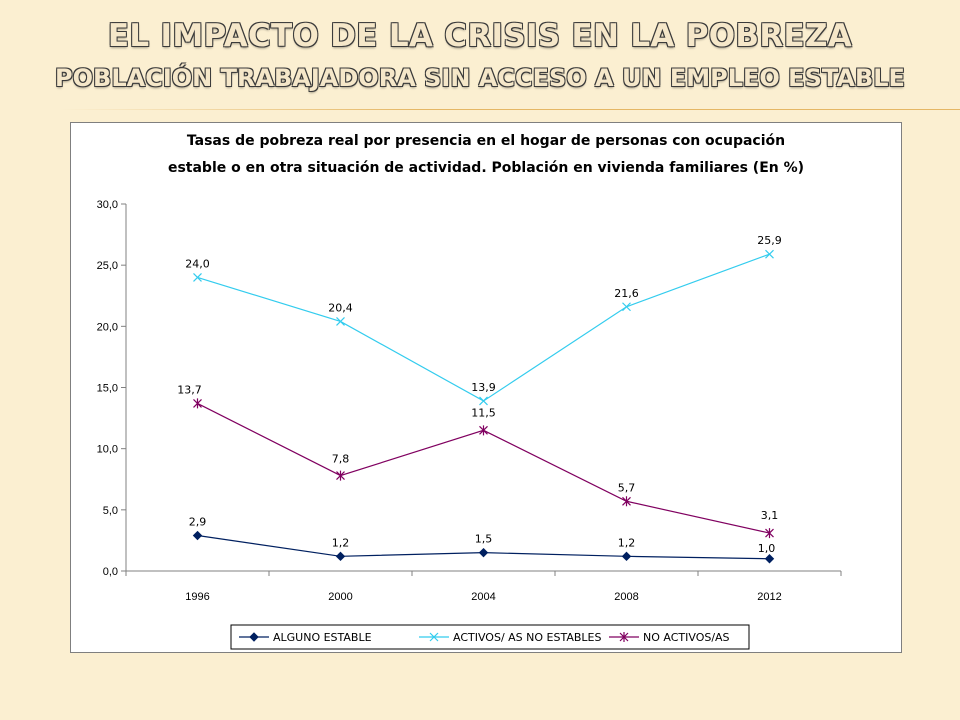 Image resolution: width=960 pixels, height=720 pixels. Describe the element at coordinates (483, 597) in the screenshot. I see `x-tick-label: 2004` at that location.